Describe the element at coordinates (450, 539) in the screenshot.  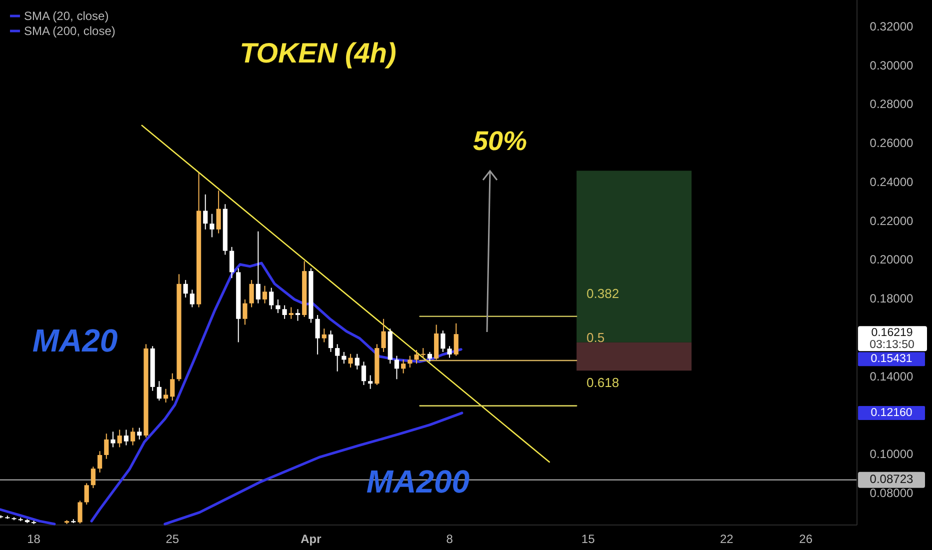
I see `x-tick-label: 8` at that location.